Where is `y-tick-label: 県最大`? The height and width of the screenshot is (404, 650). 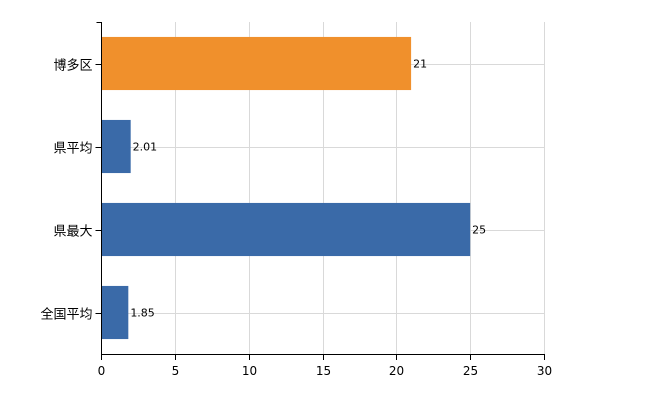 y-tick-label: 県最大 is located at coordinates (72, 232).